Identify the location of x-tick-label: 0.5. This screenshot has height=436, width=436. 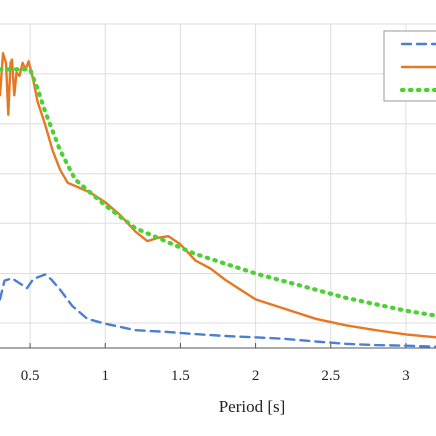
(30, 376).